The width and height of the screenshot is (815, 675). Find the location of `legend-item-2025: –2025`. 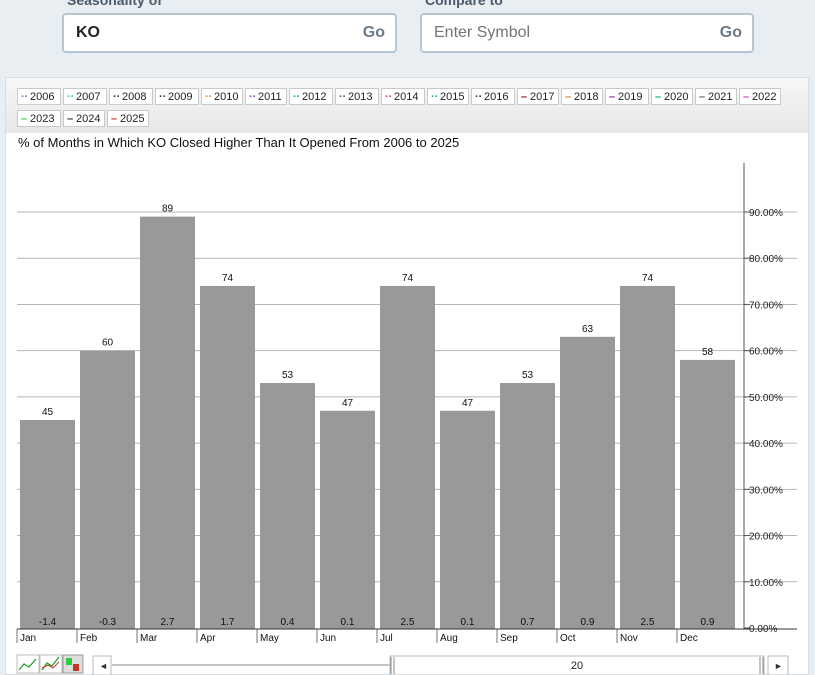

legend-item-2025: –2025 is located at coordinates (128, 118).